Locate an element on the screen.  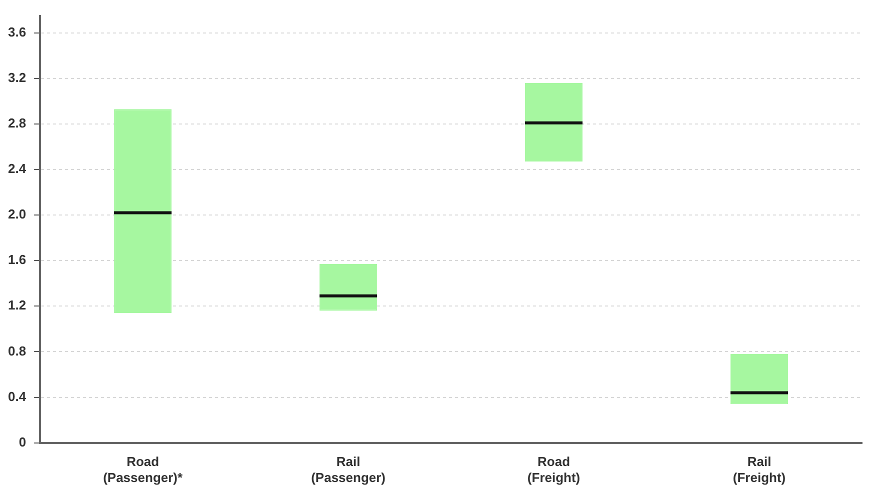
x-tick-label: Road (Freight) is located at coordinates (553, 469).